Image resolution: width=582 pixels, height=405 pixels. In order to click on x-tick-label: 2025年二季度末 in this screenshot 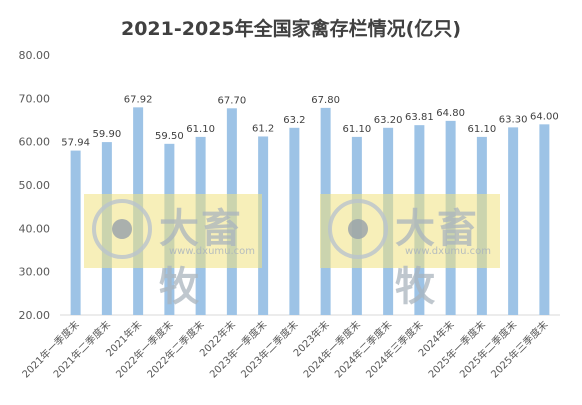, I will do `click(488, 349)`.